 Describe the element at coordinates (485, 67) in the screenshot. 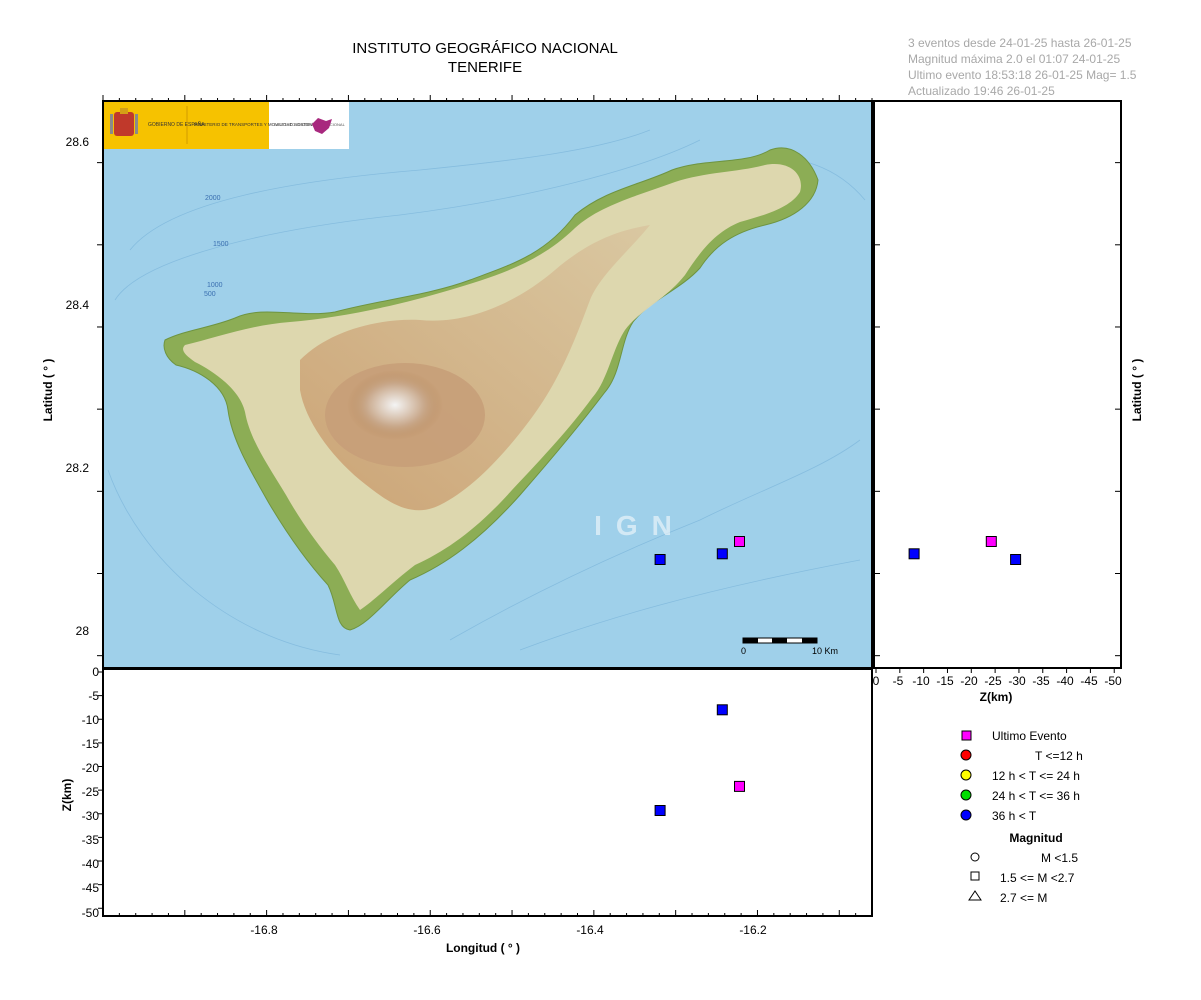

I see `figure-subtitle: TENERIFE` at that location.